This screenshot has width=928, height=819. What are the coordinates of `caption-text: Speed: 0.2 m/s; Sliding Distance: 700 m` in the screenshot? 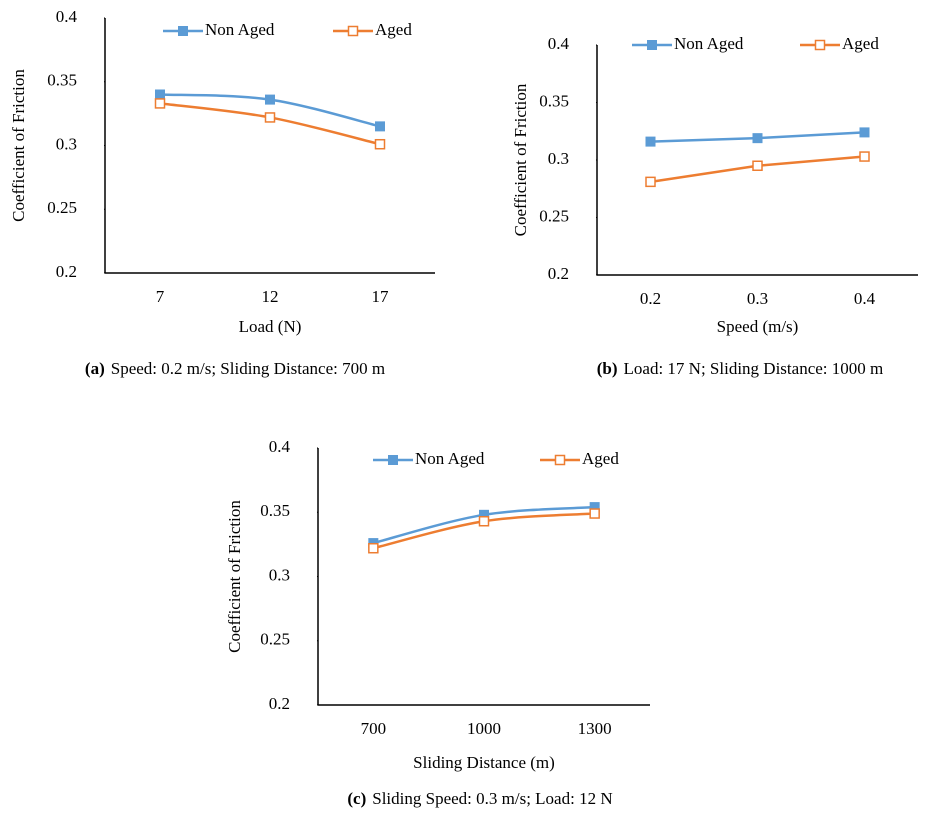 It's located at (248, 368).